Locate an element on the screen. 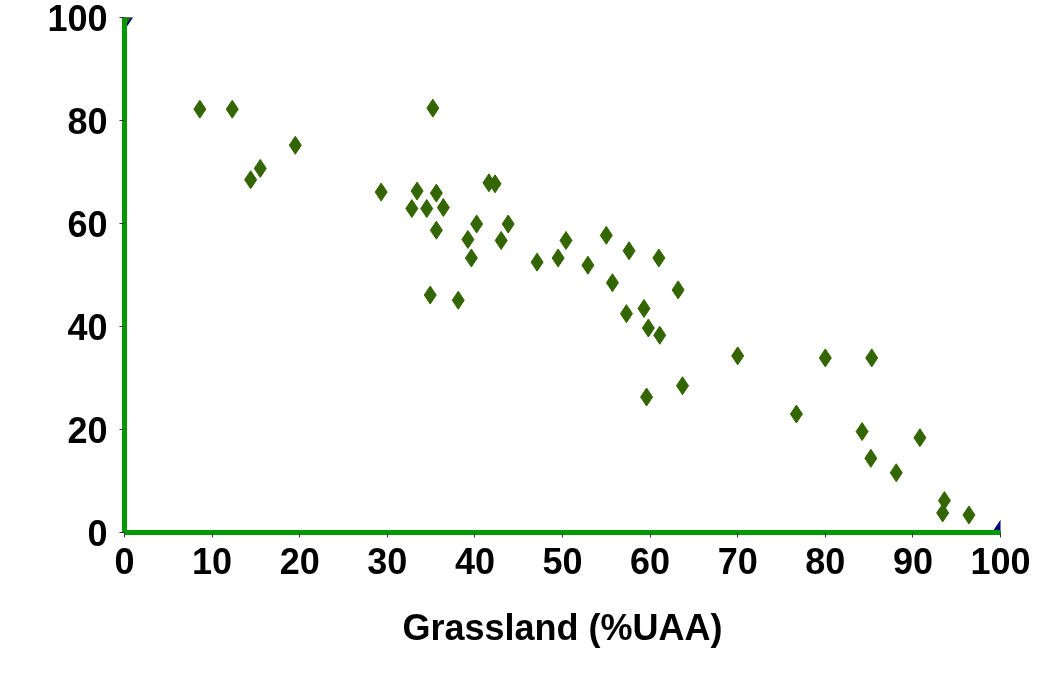 Image resolution: width=1063 pixels, height=682 pixels. y-tick-label: 80 is located at coordinates (87, 121).